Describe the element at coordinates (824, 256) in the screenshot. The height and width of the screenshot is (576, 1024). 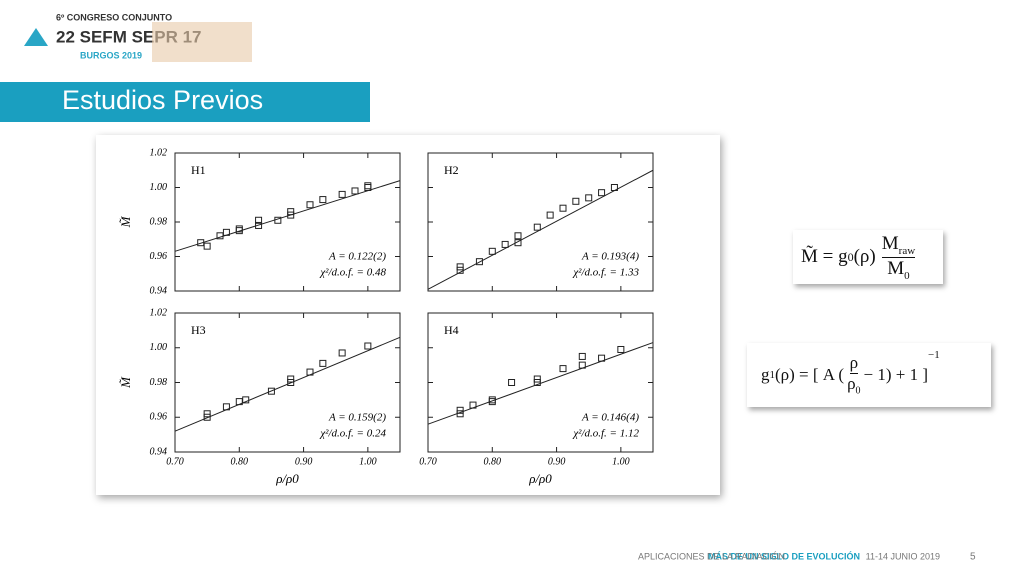
I see `formula-text: M̃ = g` at that location.